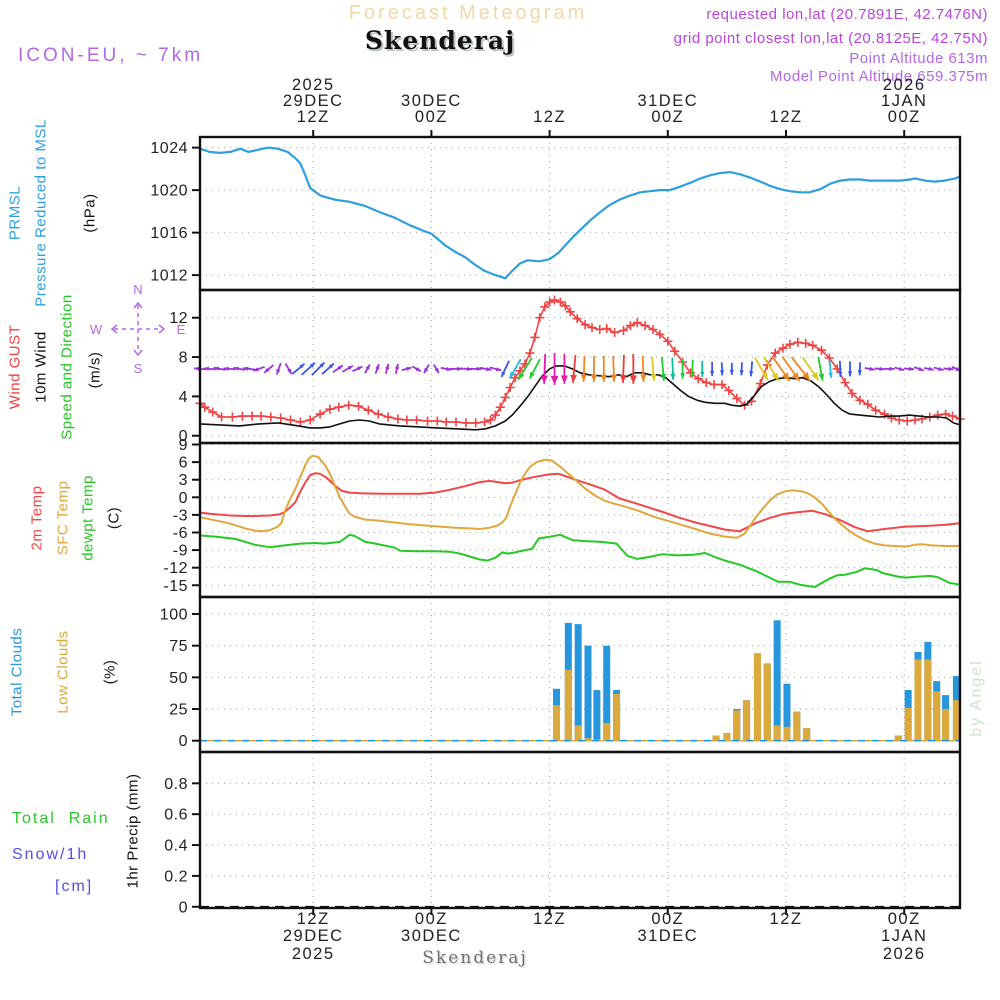  What do you see at coordinates (313, 919) in the screenshot?
I see `time-label-bottom: 12Z` at bounding box center [313, 919].